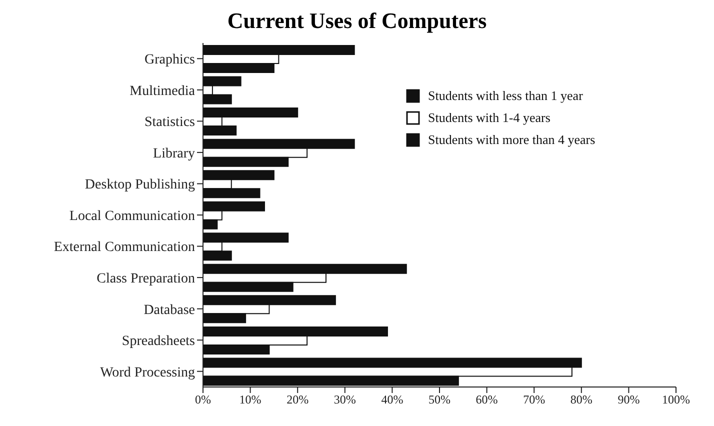 The height and width of the screenshot is (426, 714). What do you see at coordinates (505, 96) in the screenshot?
I see `legend-label: Students with less than 1 year` at bounding box center [505, 96].